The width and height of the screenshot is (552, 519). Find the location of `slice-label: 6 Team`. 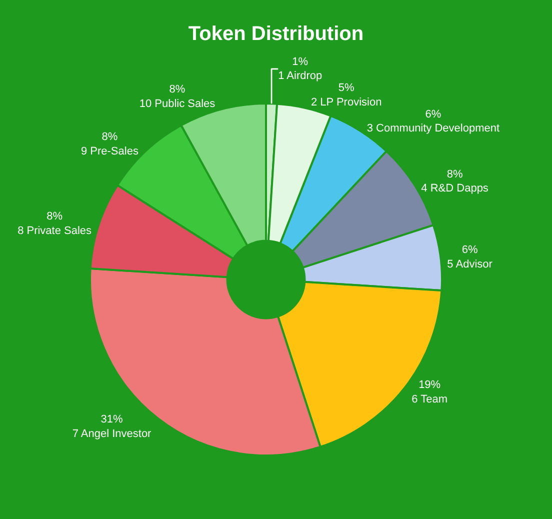

slice-label: 6 Team is located at coordinates (430, 399).